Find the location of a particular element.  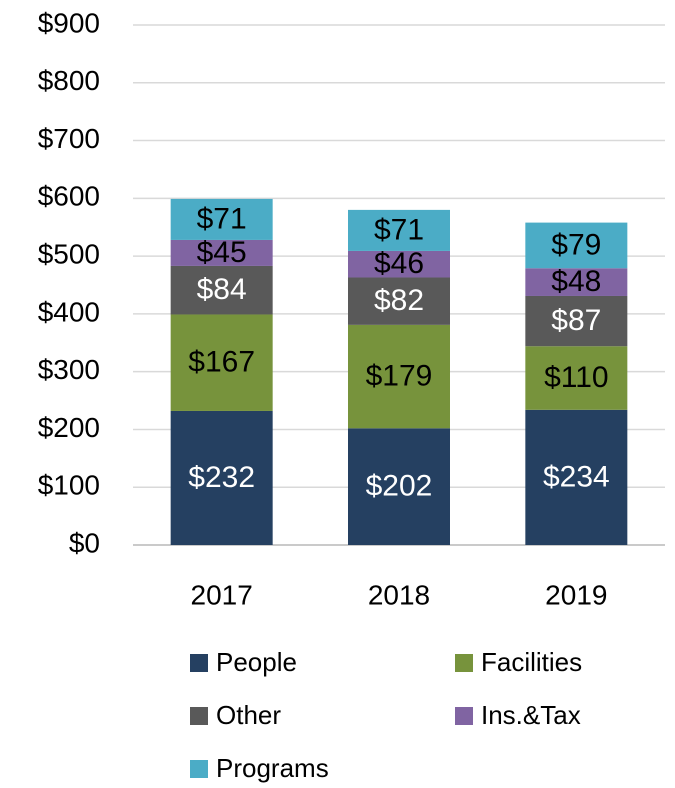

data-label: $87 is located at coordinates (576, 320).